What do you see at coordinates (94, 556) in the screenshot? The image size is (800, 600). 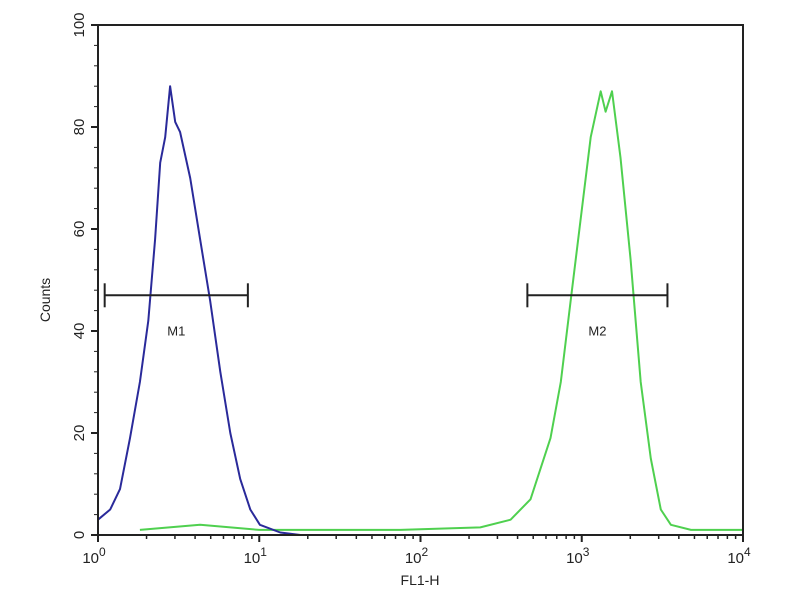 I see `x-tick-label: 10⁰` at bounding box center [94, 556].